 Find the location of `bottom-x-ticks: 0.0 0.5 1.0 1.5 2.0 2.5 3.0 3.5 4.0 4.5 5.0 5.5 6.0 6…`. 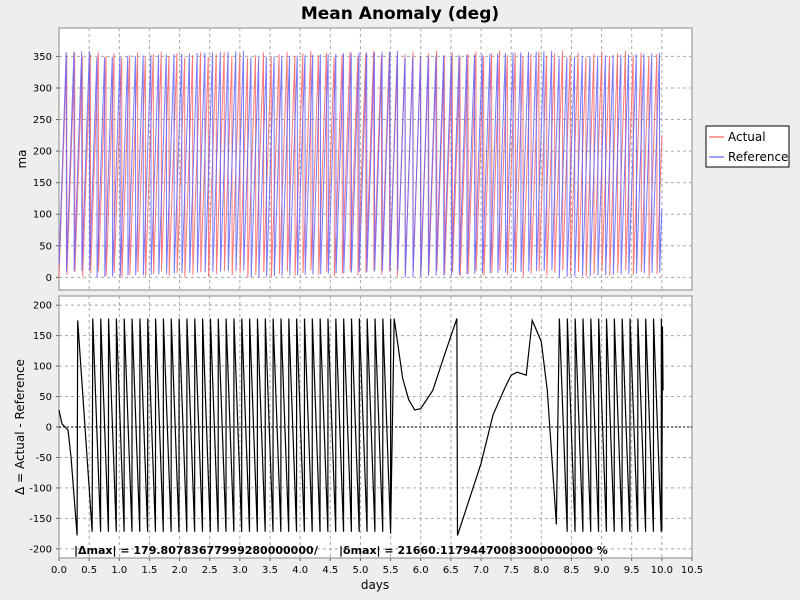

bottom-x-ticks: 0.0 0.5 1.0 1.5 2.0 2.5 3.0 3.5 4.0 4.5 5.0 5.5 6.0 6… is located at coordinates (377, 567).